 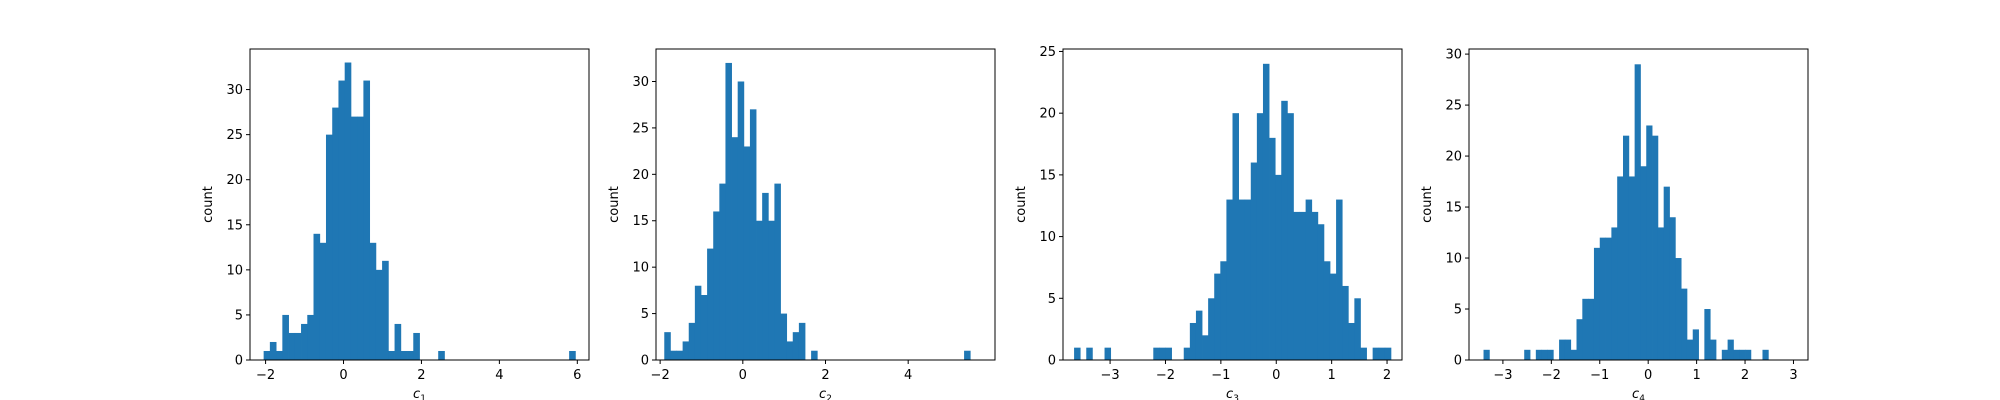 What do you see at coordinates (1427, 204) in the screenshot?
I see `y-axis-label: count` at bounding box center [1427, 204].